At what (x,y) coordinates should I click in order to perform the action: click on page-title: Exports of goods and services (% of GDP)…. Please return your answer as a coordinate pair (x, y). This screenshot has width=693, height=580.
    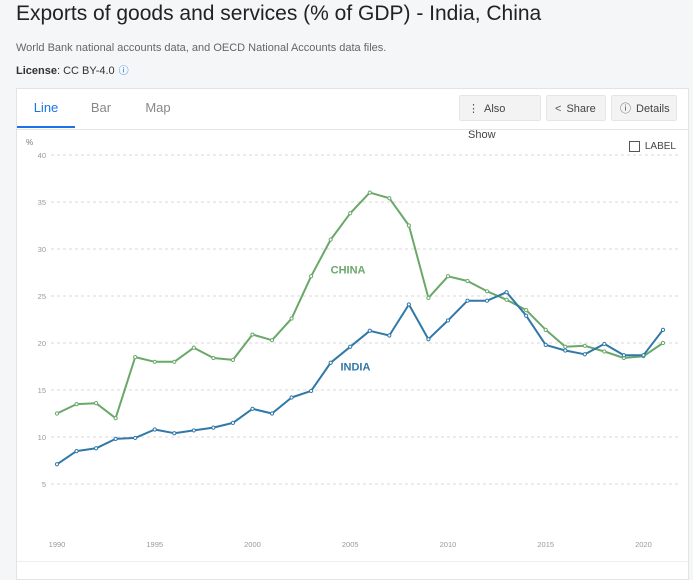
    Looking at the image, I should click on (279, 13).